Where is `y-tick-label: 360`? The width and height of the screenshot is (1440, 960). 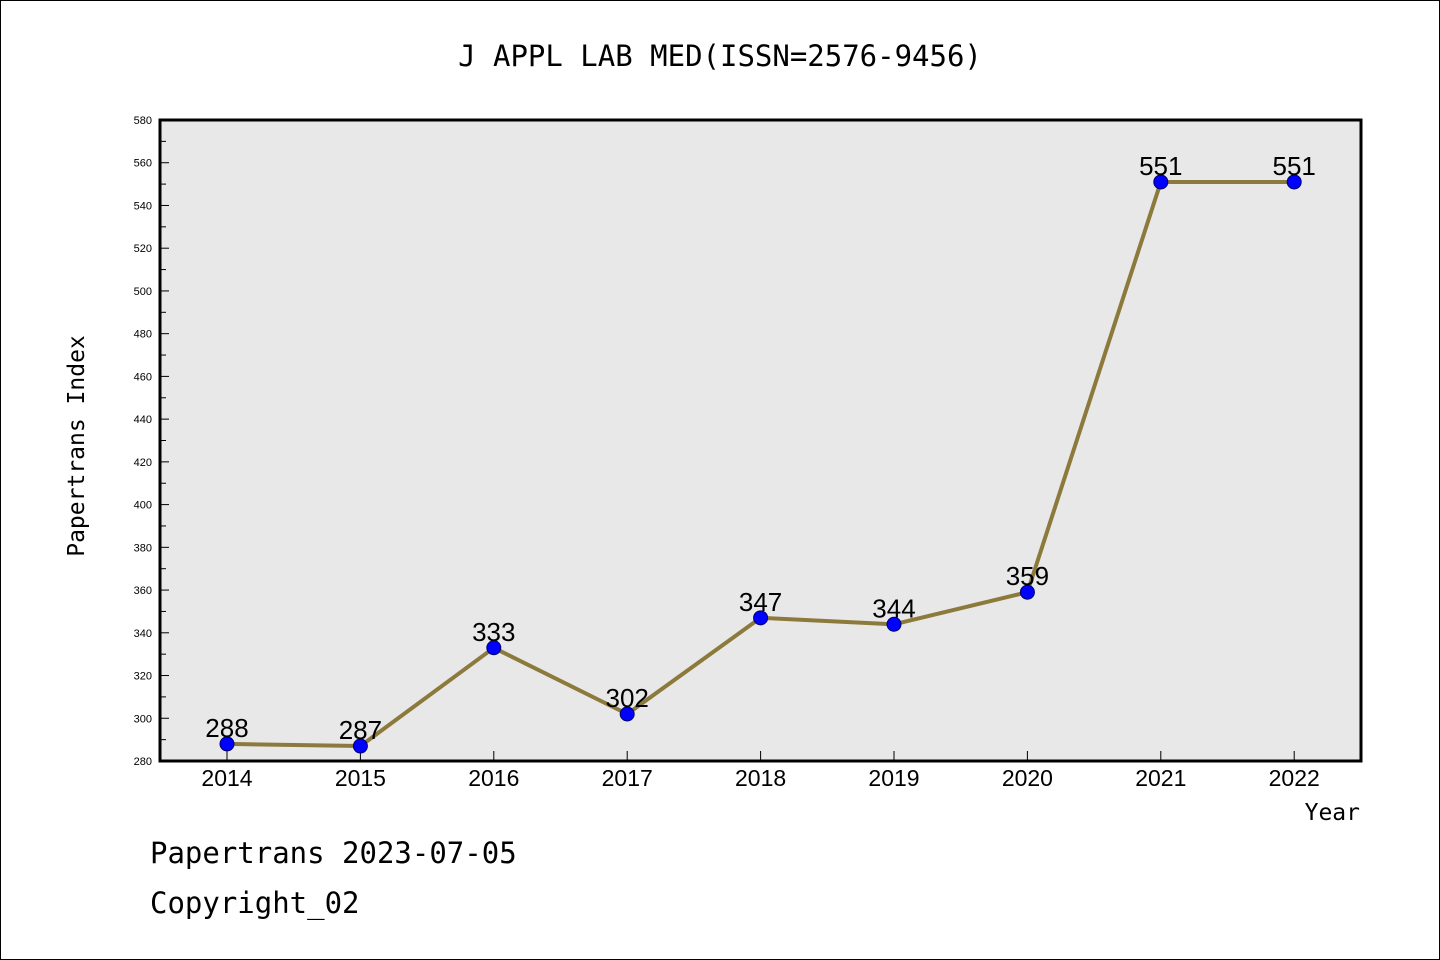 y-tick-label: 360 is located at coordinates (143, 591).